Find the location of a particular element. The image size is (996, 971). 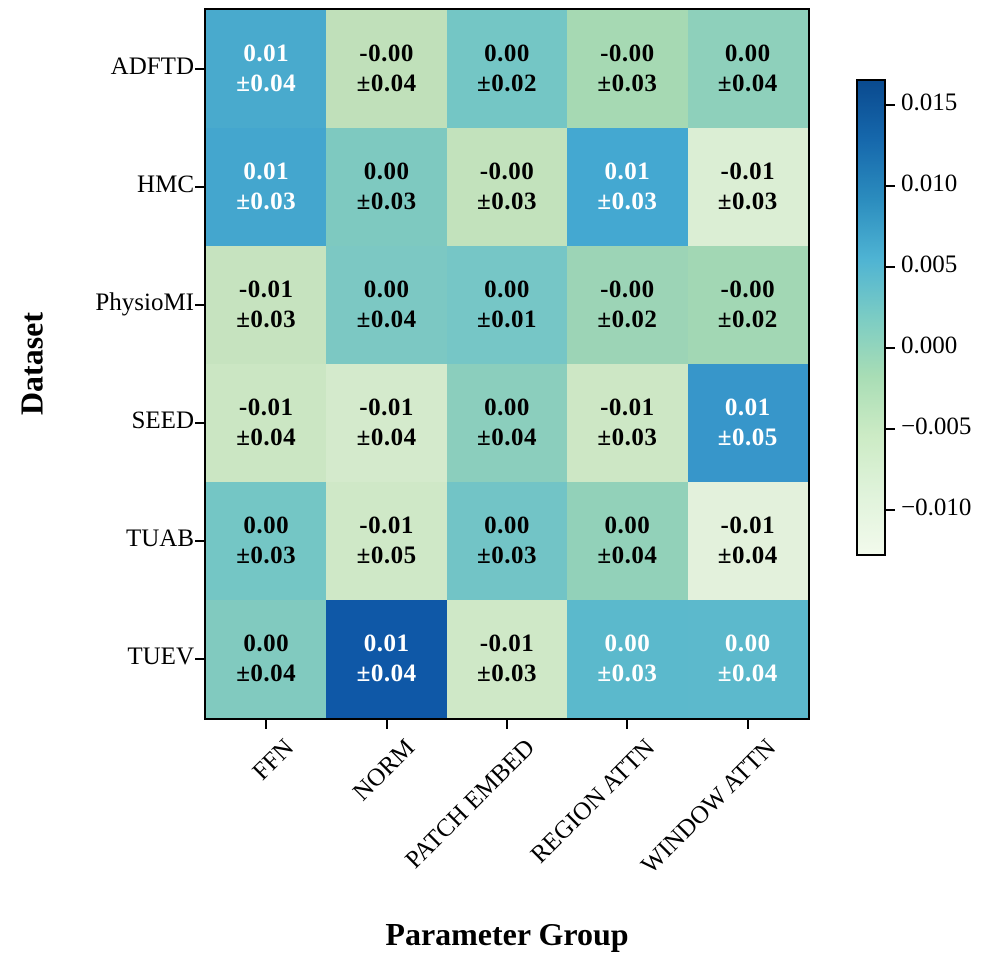

colorbar-tick-label: 0.010 is located at coordinates (929, 184).